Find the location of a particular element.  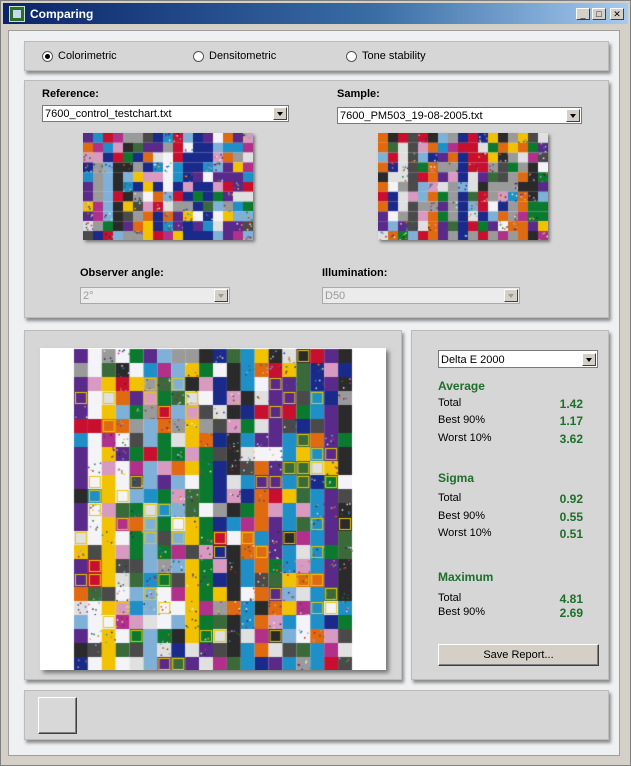

minimize-button: _ is located at coordinates (583, 14).